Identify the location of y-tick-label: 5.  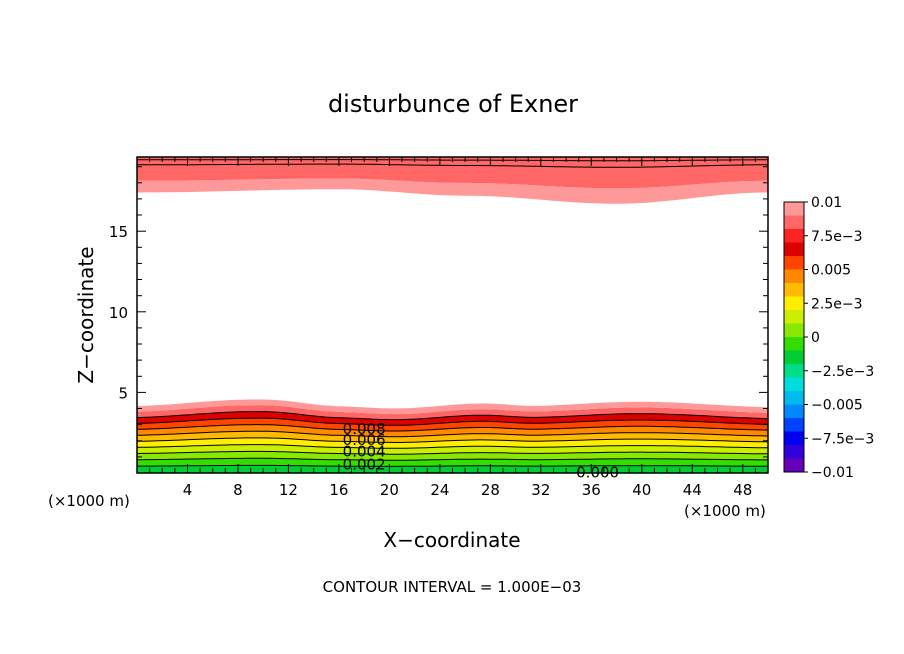
(123, 393).